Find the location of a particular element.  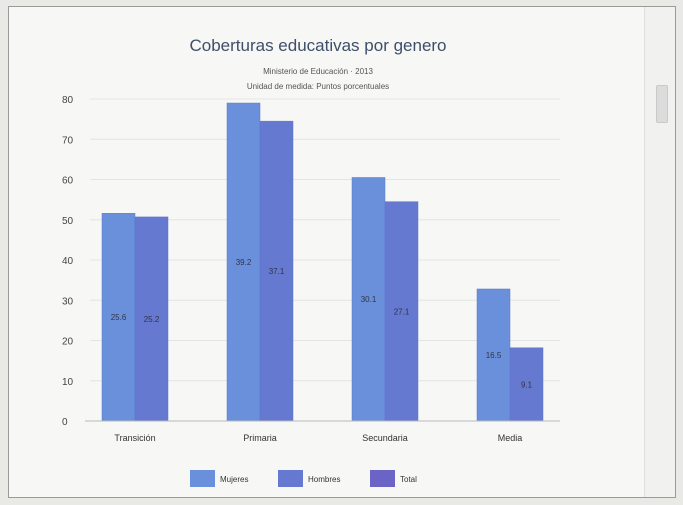

chart-subtitle-units: Unidad de medida: Puntos porcentuales is located at coordinates (318, 86).